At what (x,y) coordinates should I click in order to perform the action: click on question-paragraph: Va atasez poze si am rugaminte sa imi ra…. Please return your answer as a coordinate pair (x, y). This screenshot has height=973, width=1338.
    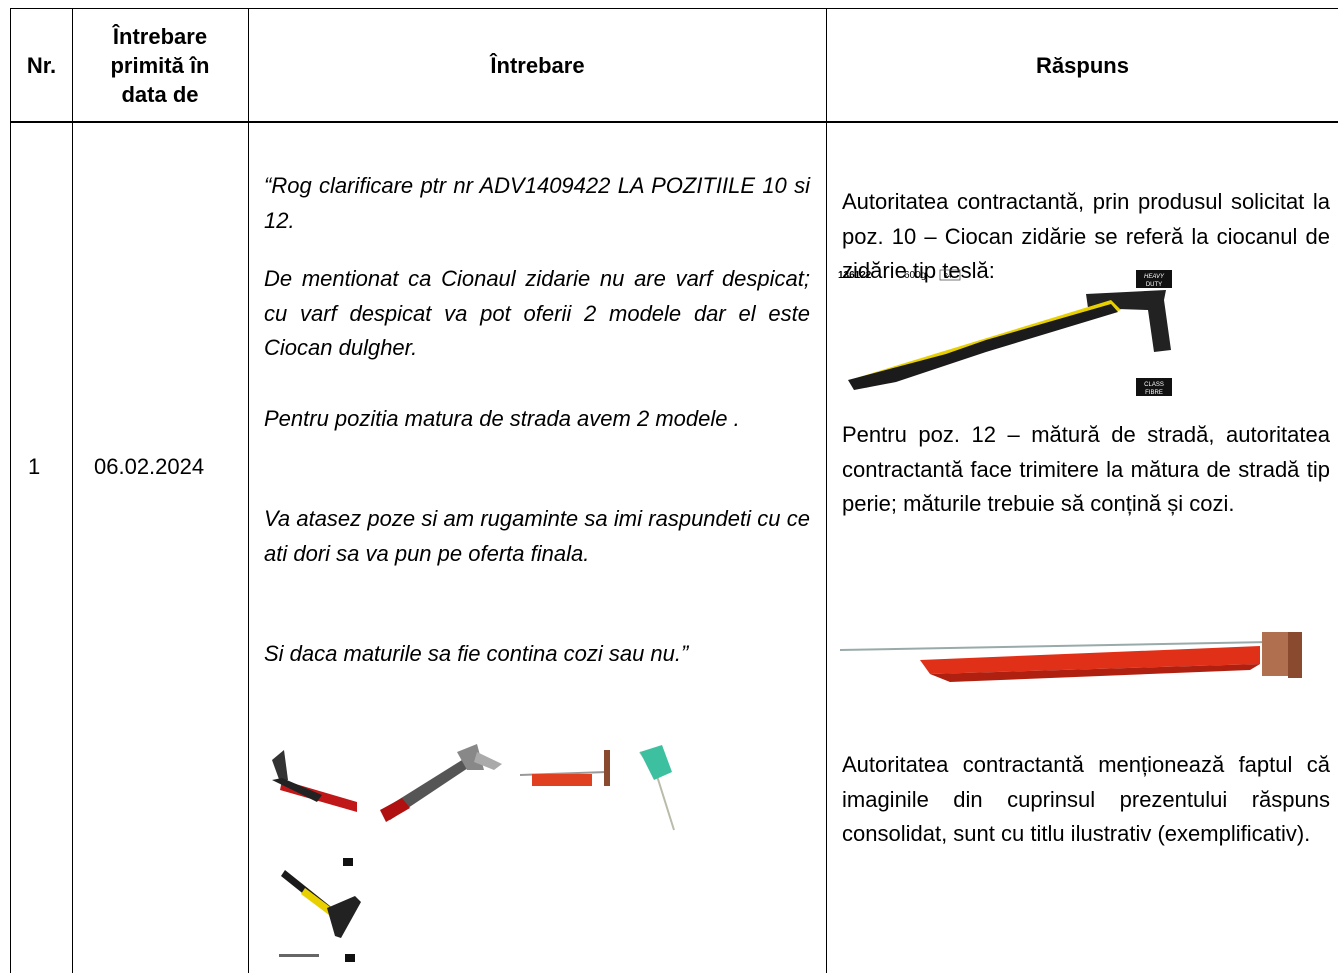
    Looking at the image, I should click on (537, 536).